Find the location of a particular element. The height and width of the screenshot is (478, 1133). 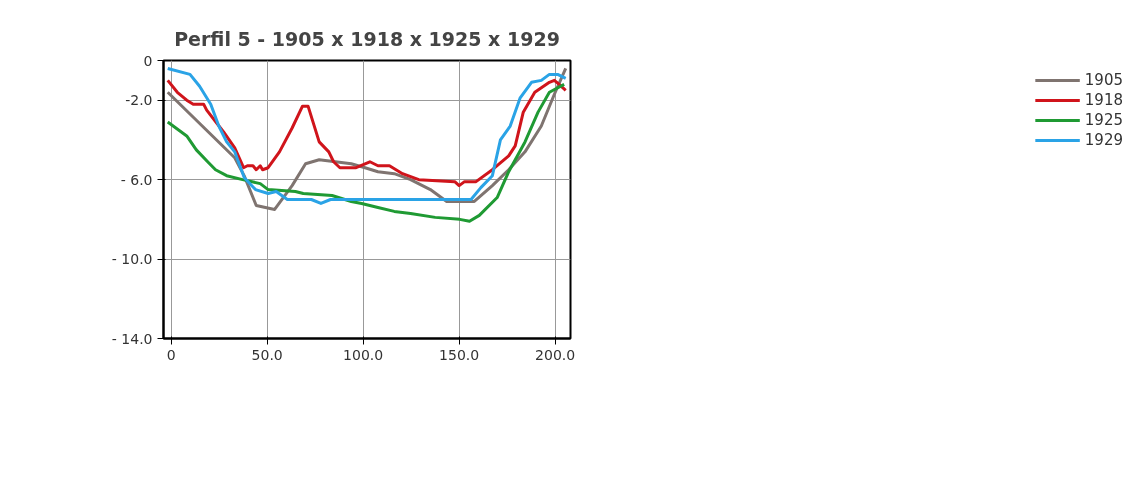

x-tick-label: 50.0 is located at coordinates (267, 354).